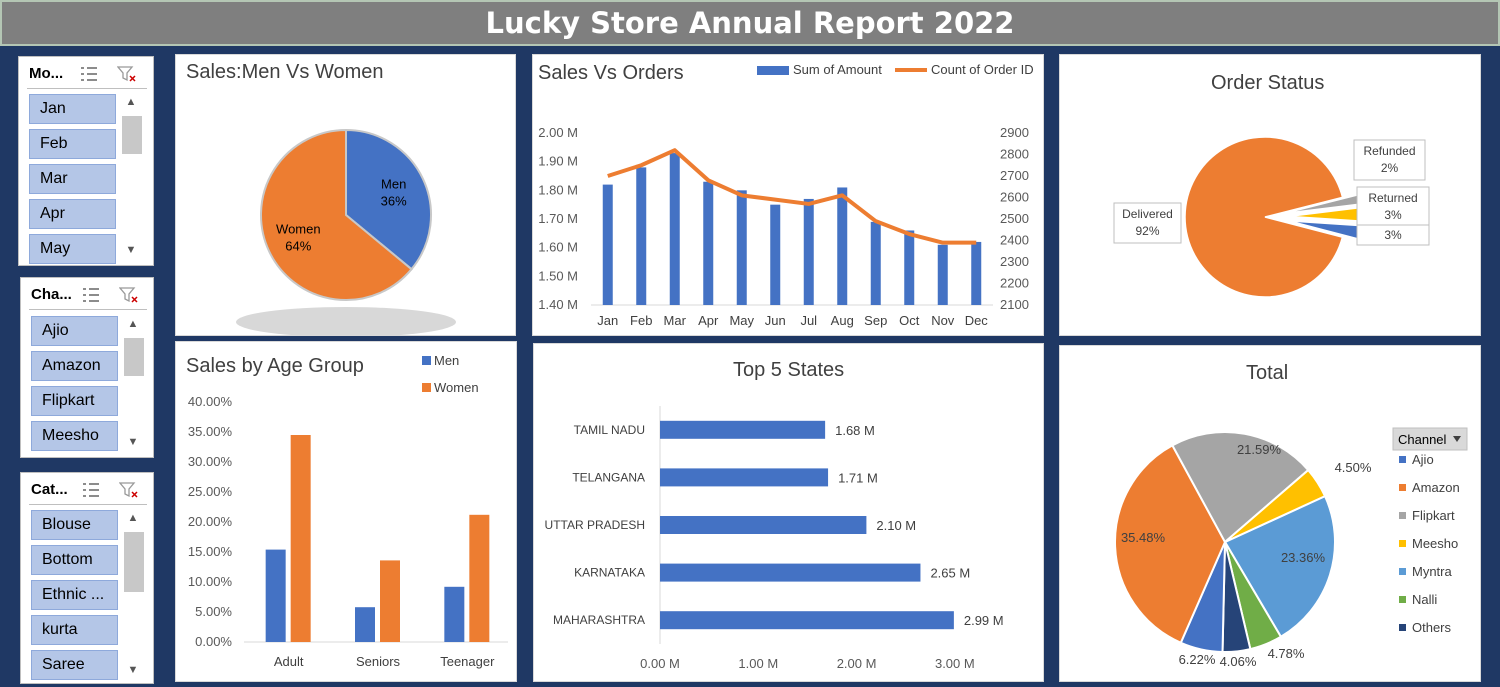  I want to click on x-tick-label: Nov, so click(943, 320).